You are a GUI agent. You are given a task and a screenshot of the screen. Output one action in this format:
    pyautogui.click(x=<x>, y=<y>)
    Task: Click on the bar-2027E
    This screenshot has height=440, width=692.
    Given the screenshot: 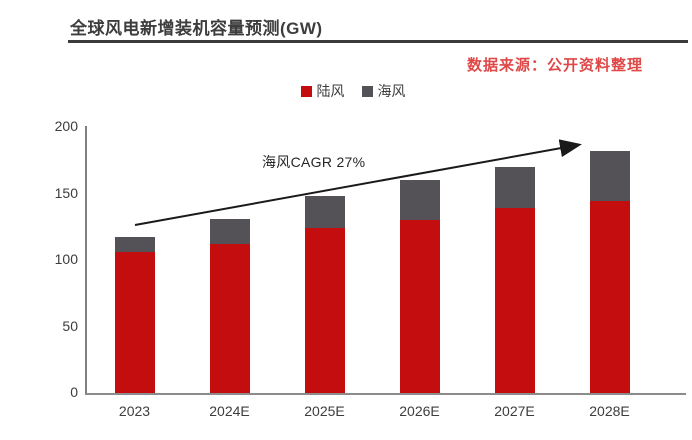 What is the action you would take?
    pyautogui.click(x=514, y=279)
    